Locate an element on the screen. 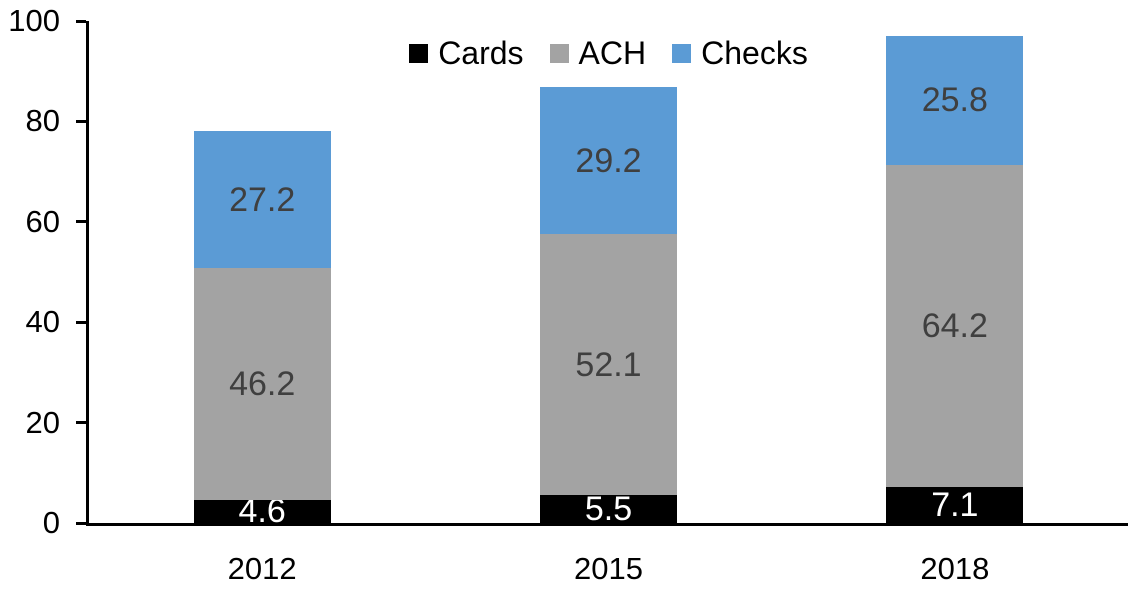  legend-label: Checks is located at coordinates (754, 53).